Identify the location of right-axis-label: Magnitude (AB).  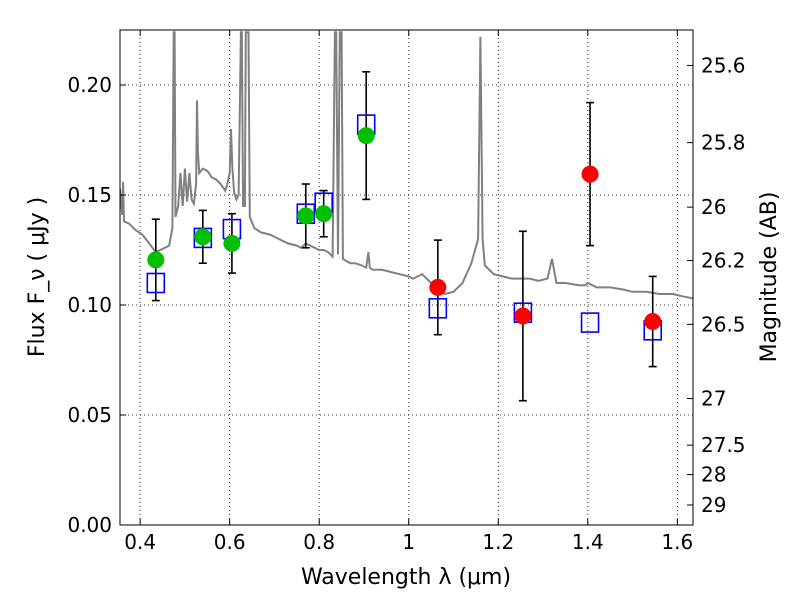
(769, 277).